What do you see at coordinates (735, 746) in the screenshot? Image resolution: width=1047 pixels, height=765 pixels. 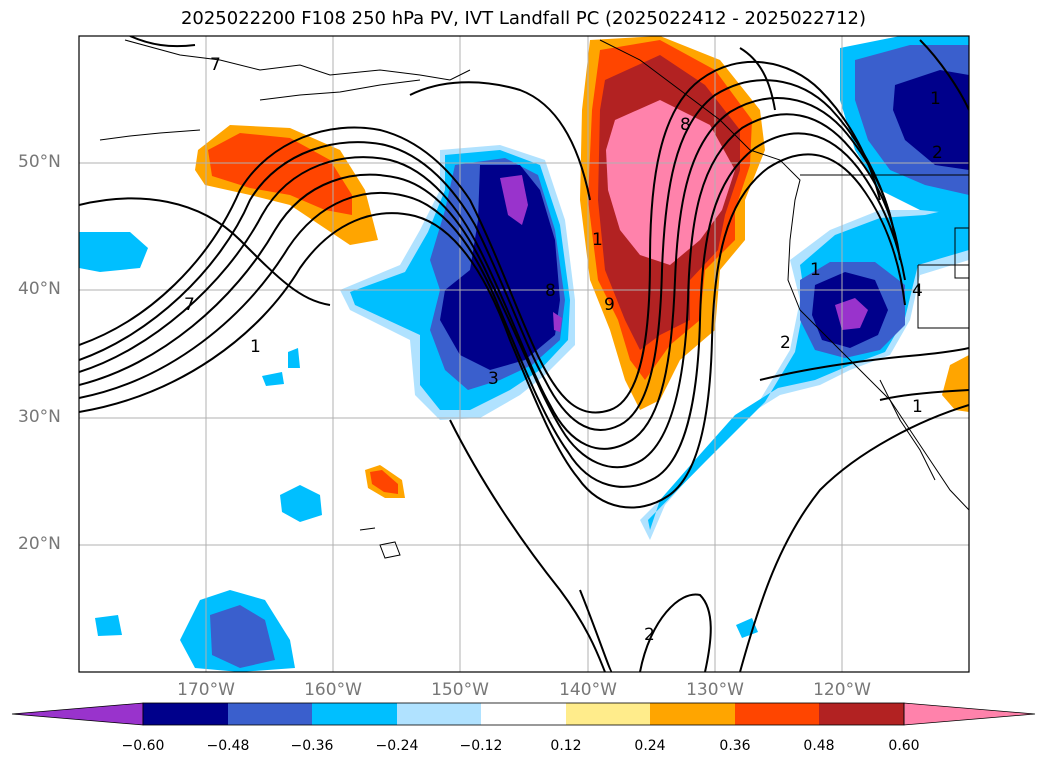 I see `colorbar-tick-label: 0.36` at bounding box center [735, 746].